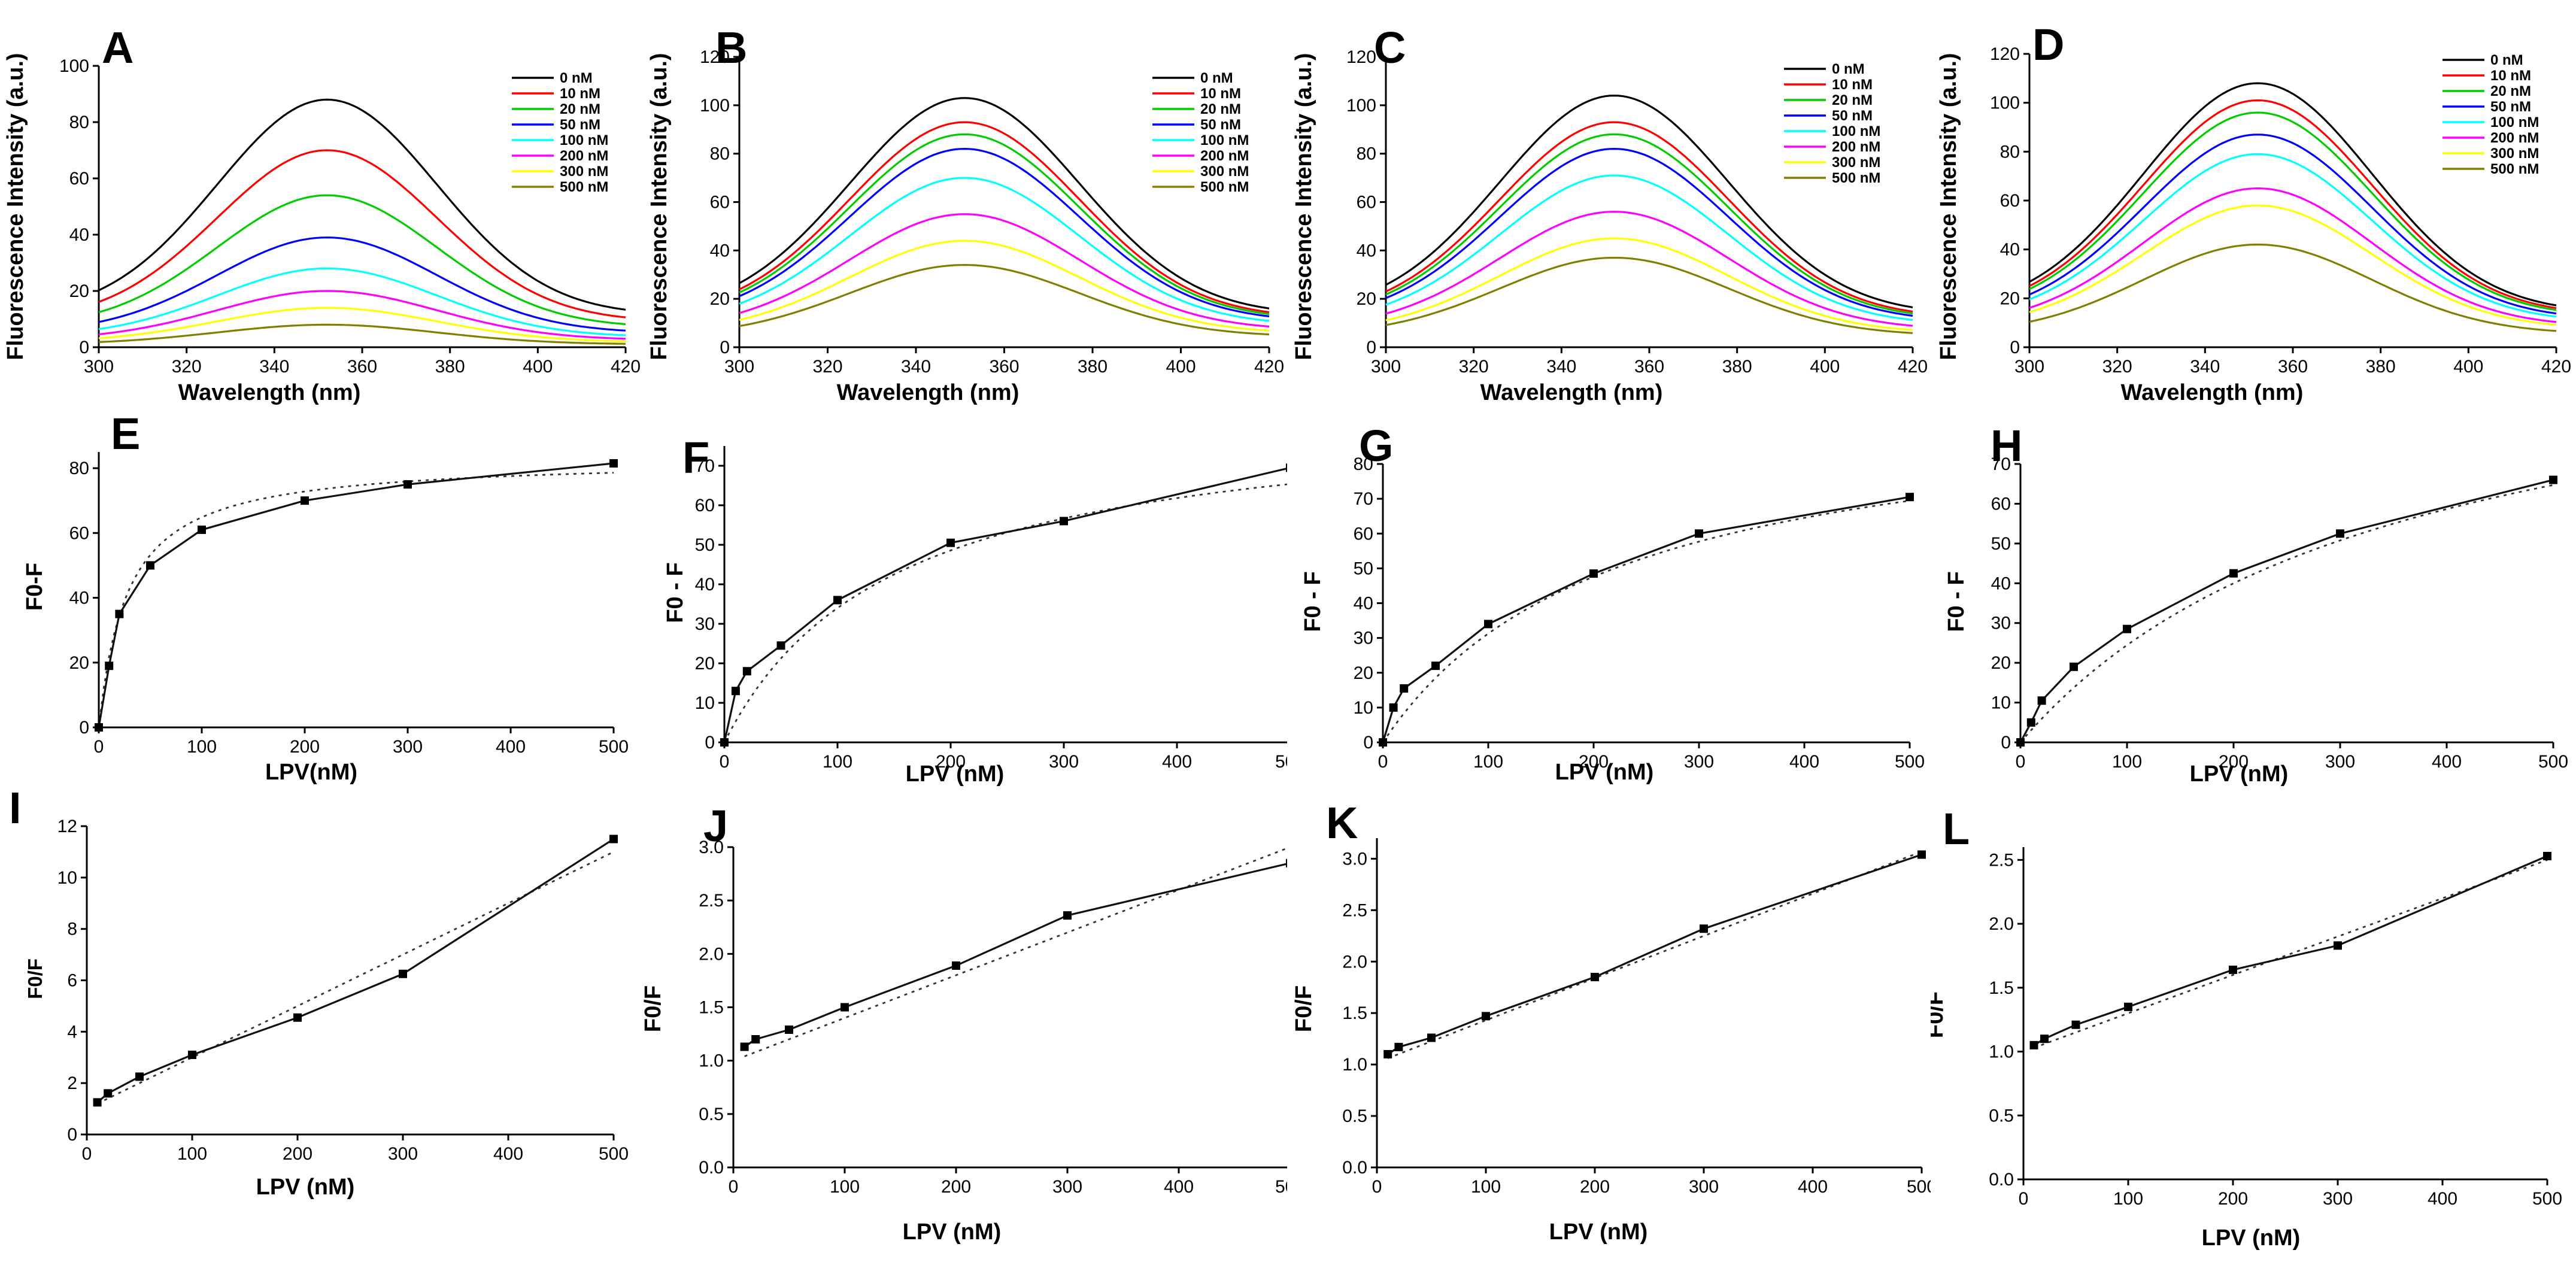 The width and height of the screenshot is (2576, 1262). I want to click on x-tick-label: 340, so click(2205, 367).